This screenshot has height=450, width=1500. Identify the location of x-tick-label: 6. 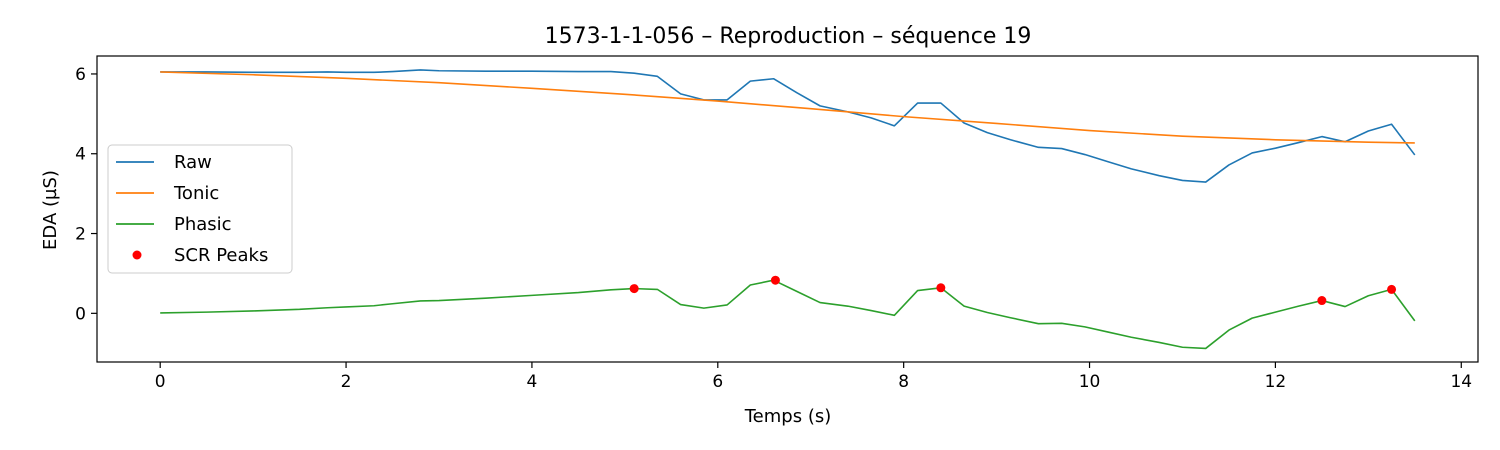
(717, 382).